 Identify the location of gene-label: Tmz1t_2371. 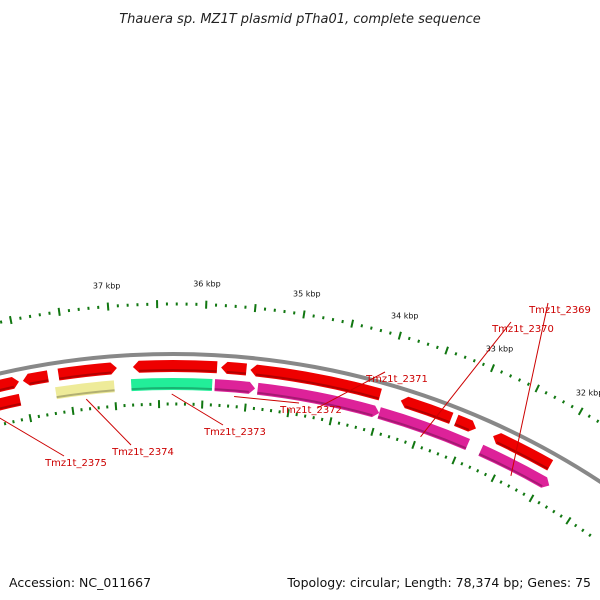
(396, 379).